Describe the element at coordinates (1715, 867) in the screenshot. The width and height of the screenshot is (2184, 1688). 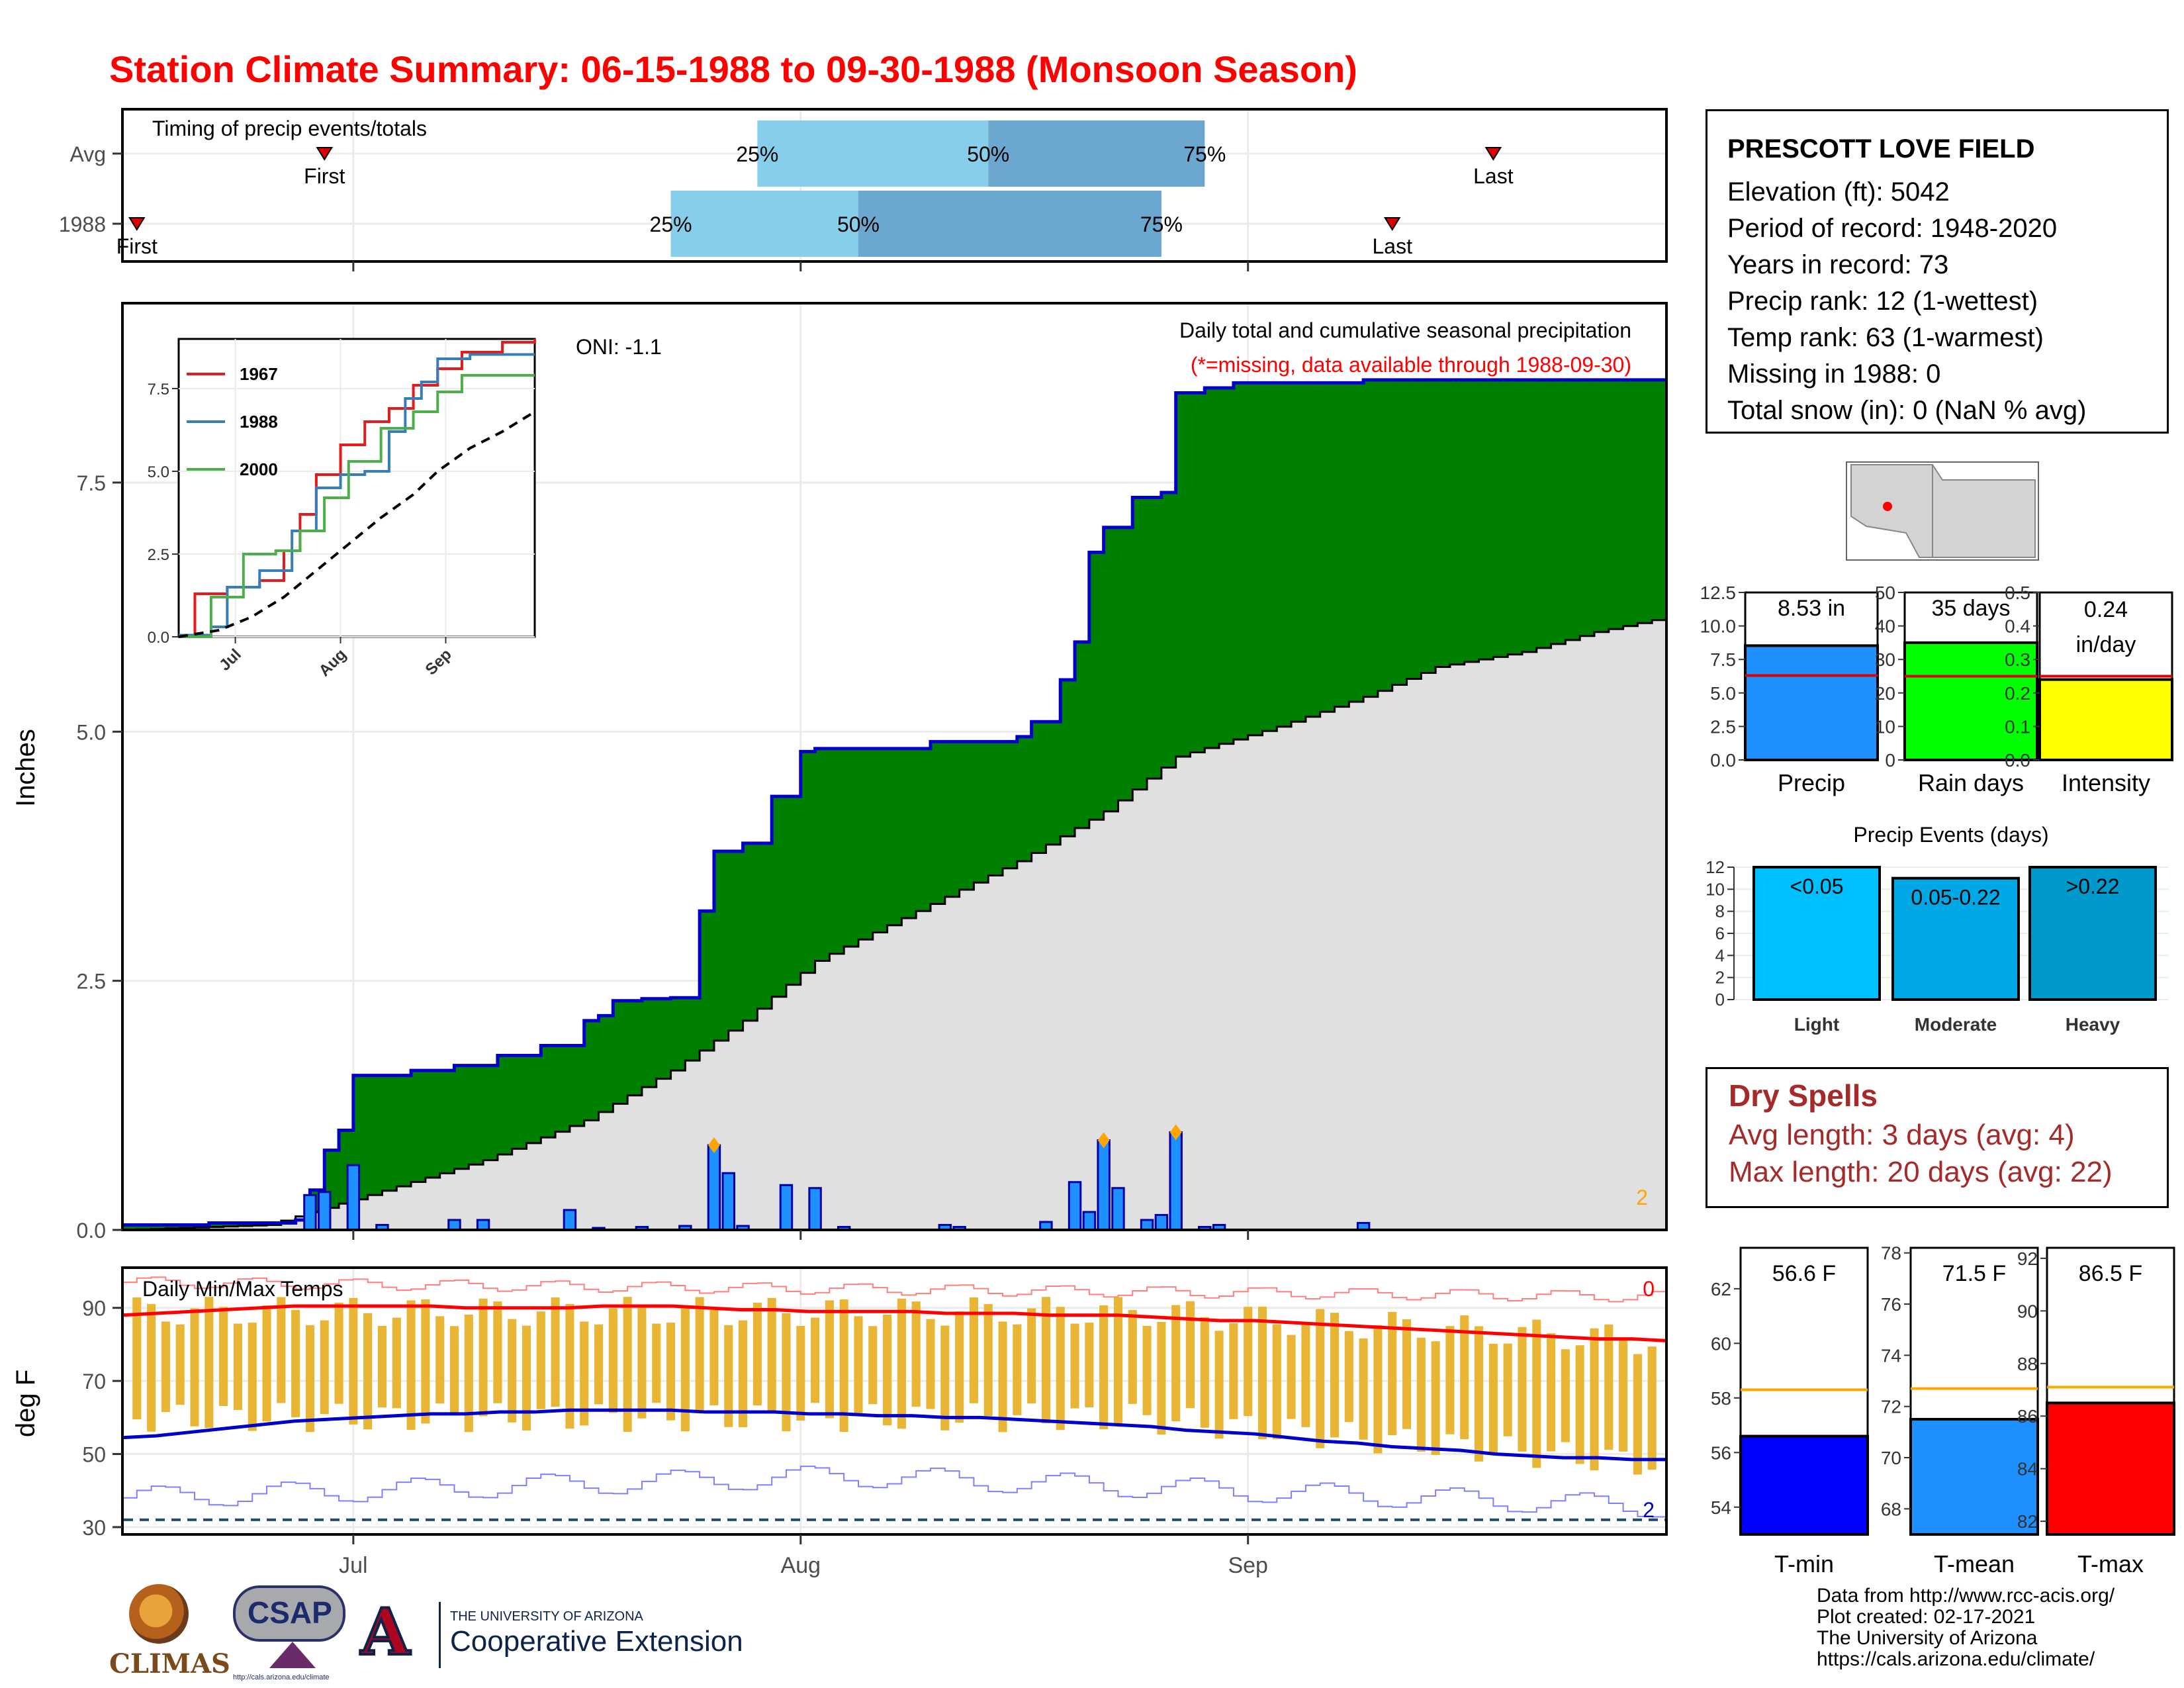
I see `events-tick-label: 12` at that location.